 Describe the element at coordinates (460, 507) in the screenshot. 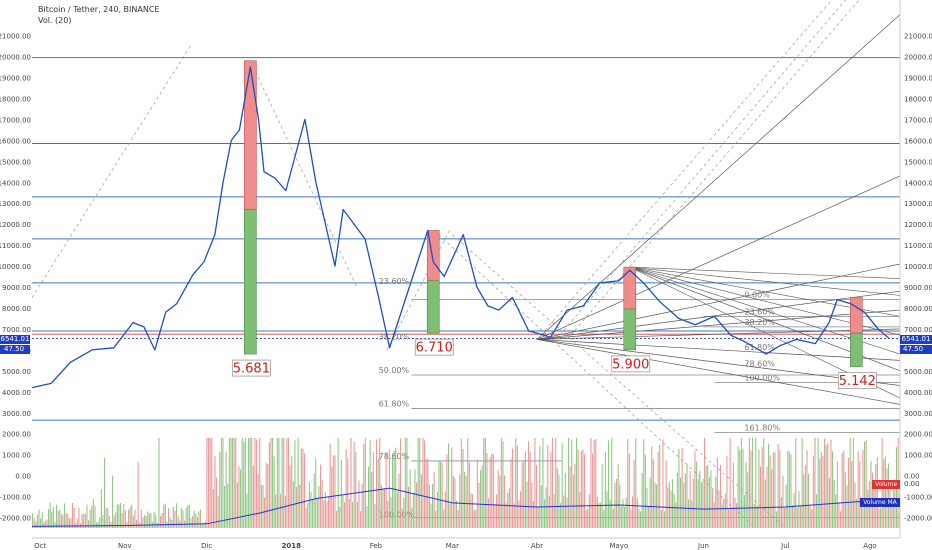

I see `volume-ma-line` at that location.